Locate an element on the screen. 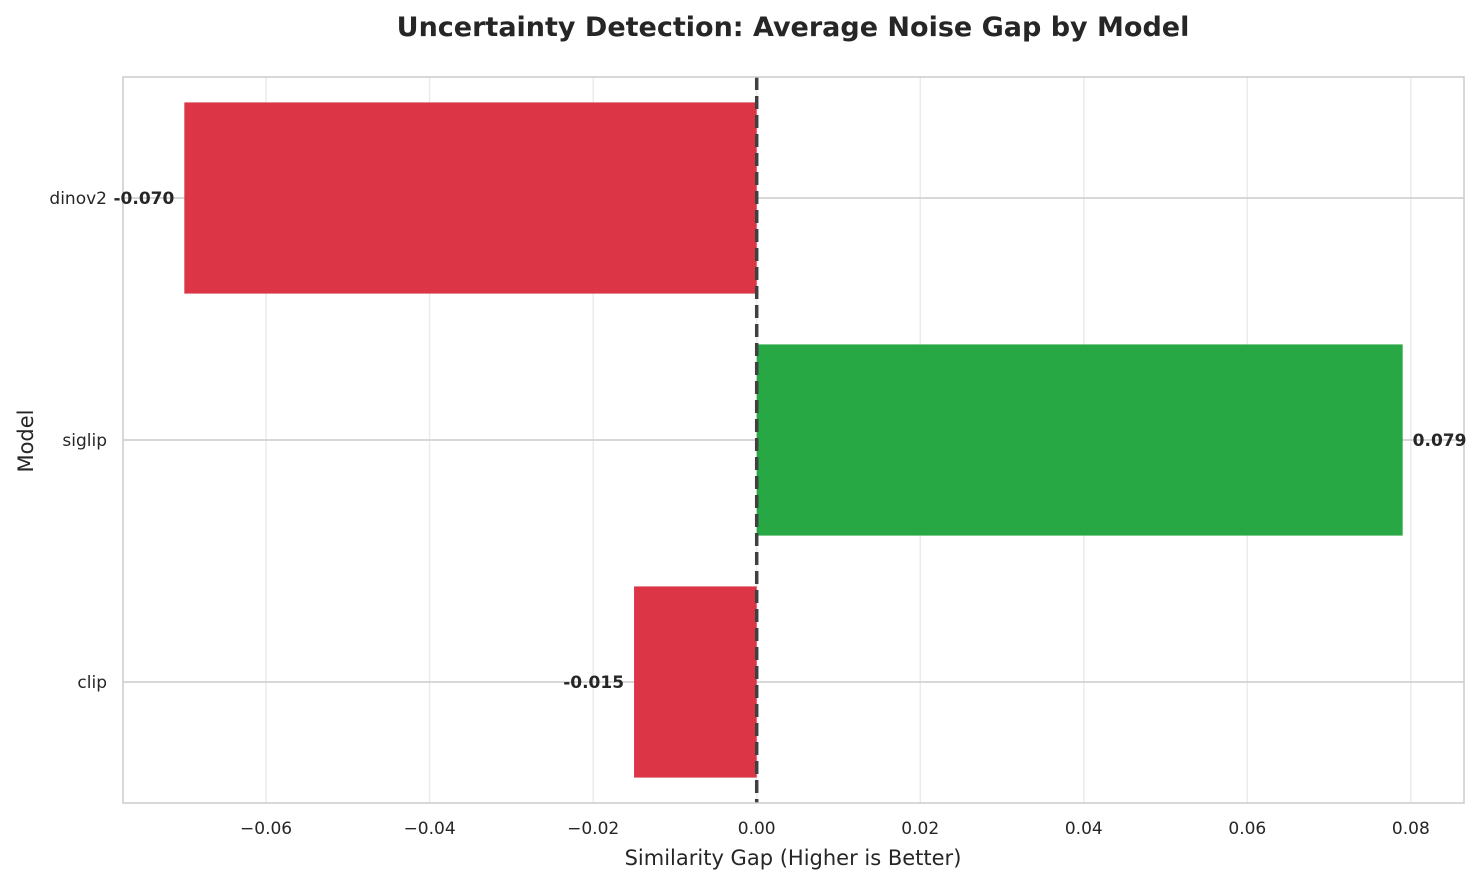 The height and width of the screenshot is (884, 1478). x-tick-label: −0.04 is located at coordinates (430, 829).